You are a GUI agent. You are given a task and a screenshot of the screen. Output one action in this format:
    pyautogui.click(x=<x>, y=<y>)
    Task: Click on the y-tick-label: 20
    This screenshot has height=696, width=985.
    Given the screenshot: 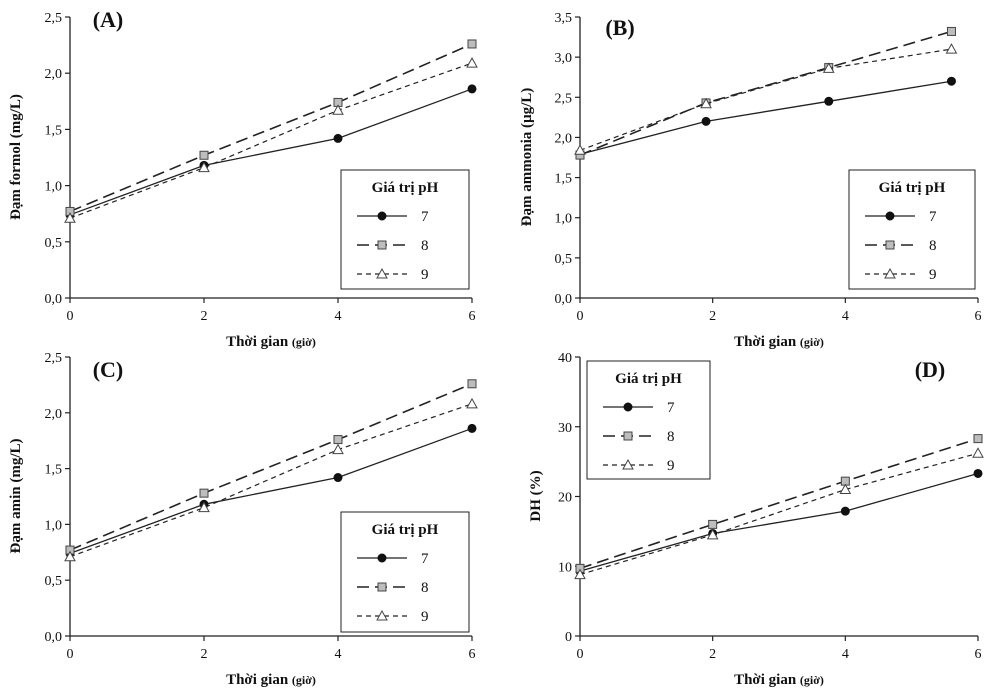 What is the action you would take?
    pyautogui.click(x=565, y=498)
    